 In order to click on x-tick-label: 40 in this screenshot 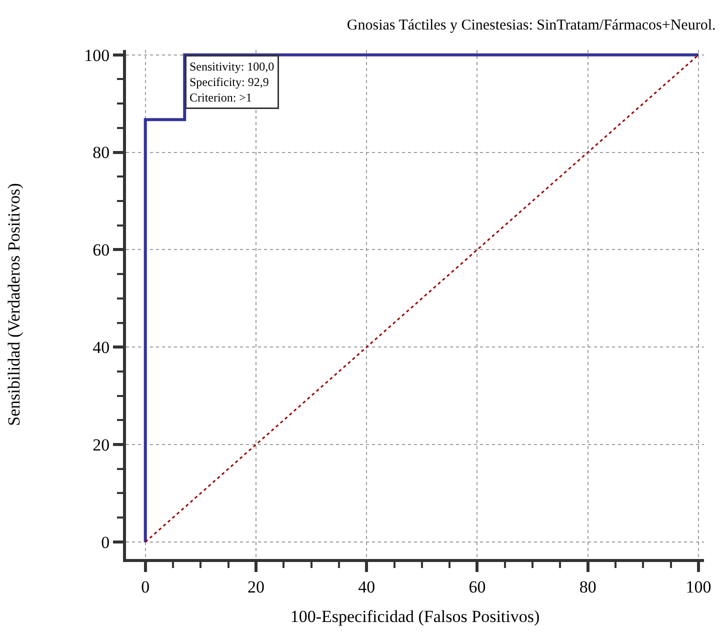, I will do `click(367, 586)`.